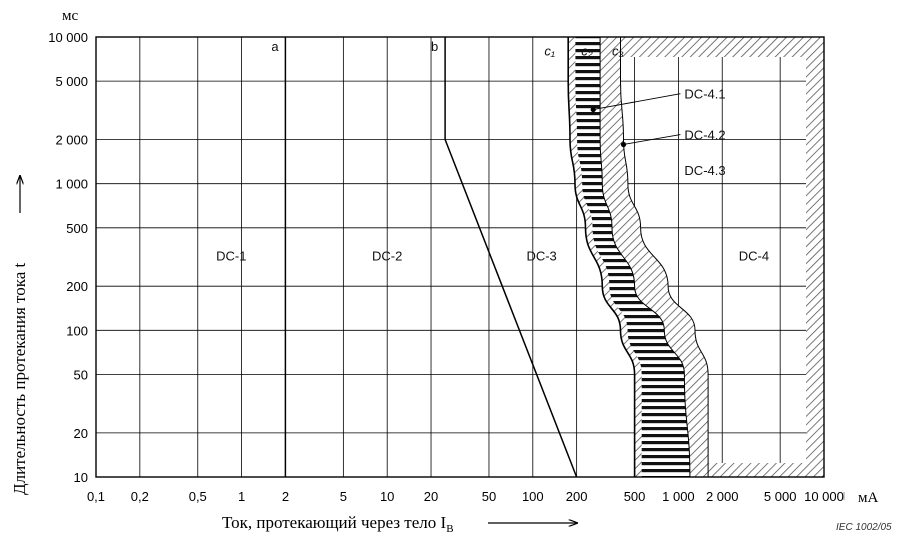 This screenshot has height=536, width=907. I want to click on figure-id: IEC 1002/05, so click(864, 527).